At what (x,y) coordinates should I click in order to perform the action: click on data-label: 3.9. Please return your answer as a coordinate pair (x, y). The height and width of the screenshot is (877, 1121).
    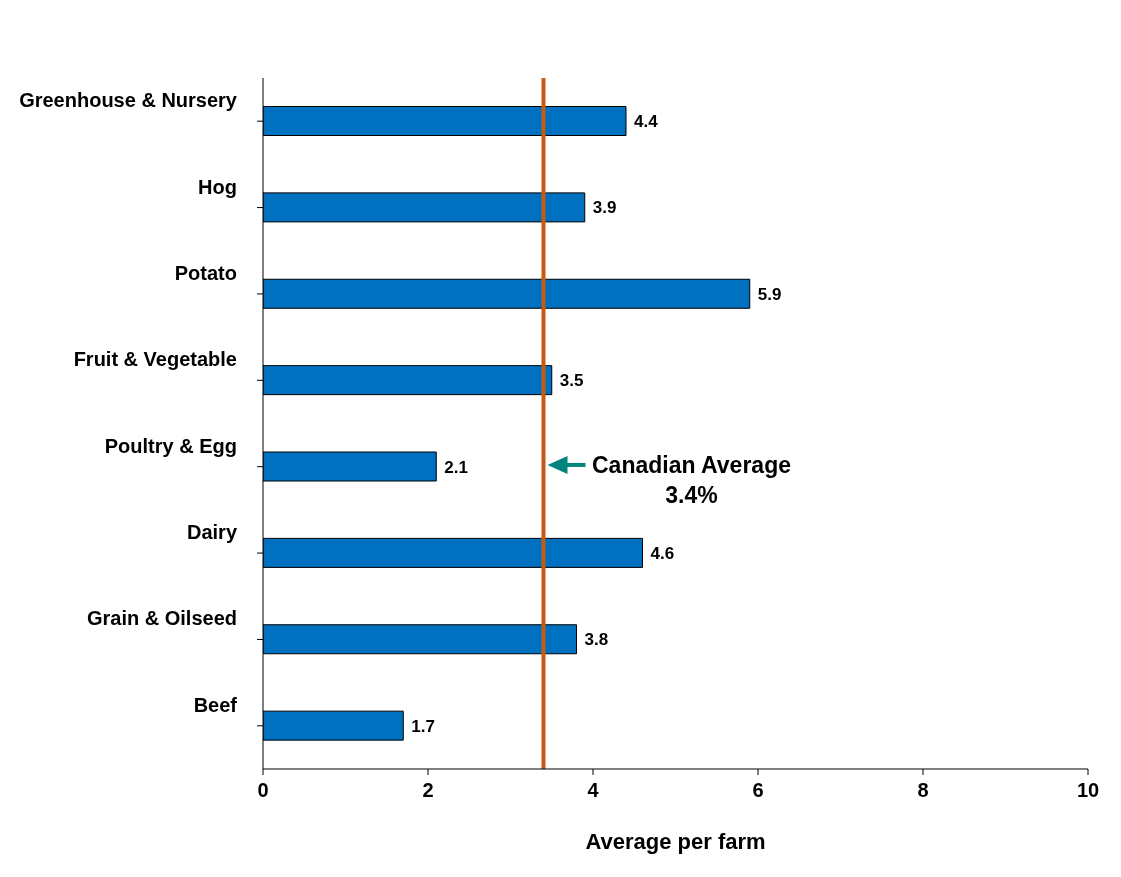
    Looking at the image, I should click on (604, 208).